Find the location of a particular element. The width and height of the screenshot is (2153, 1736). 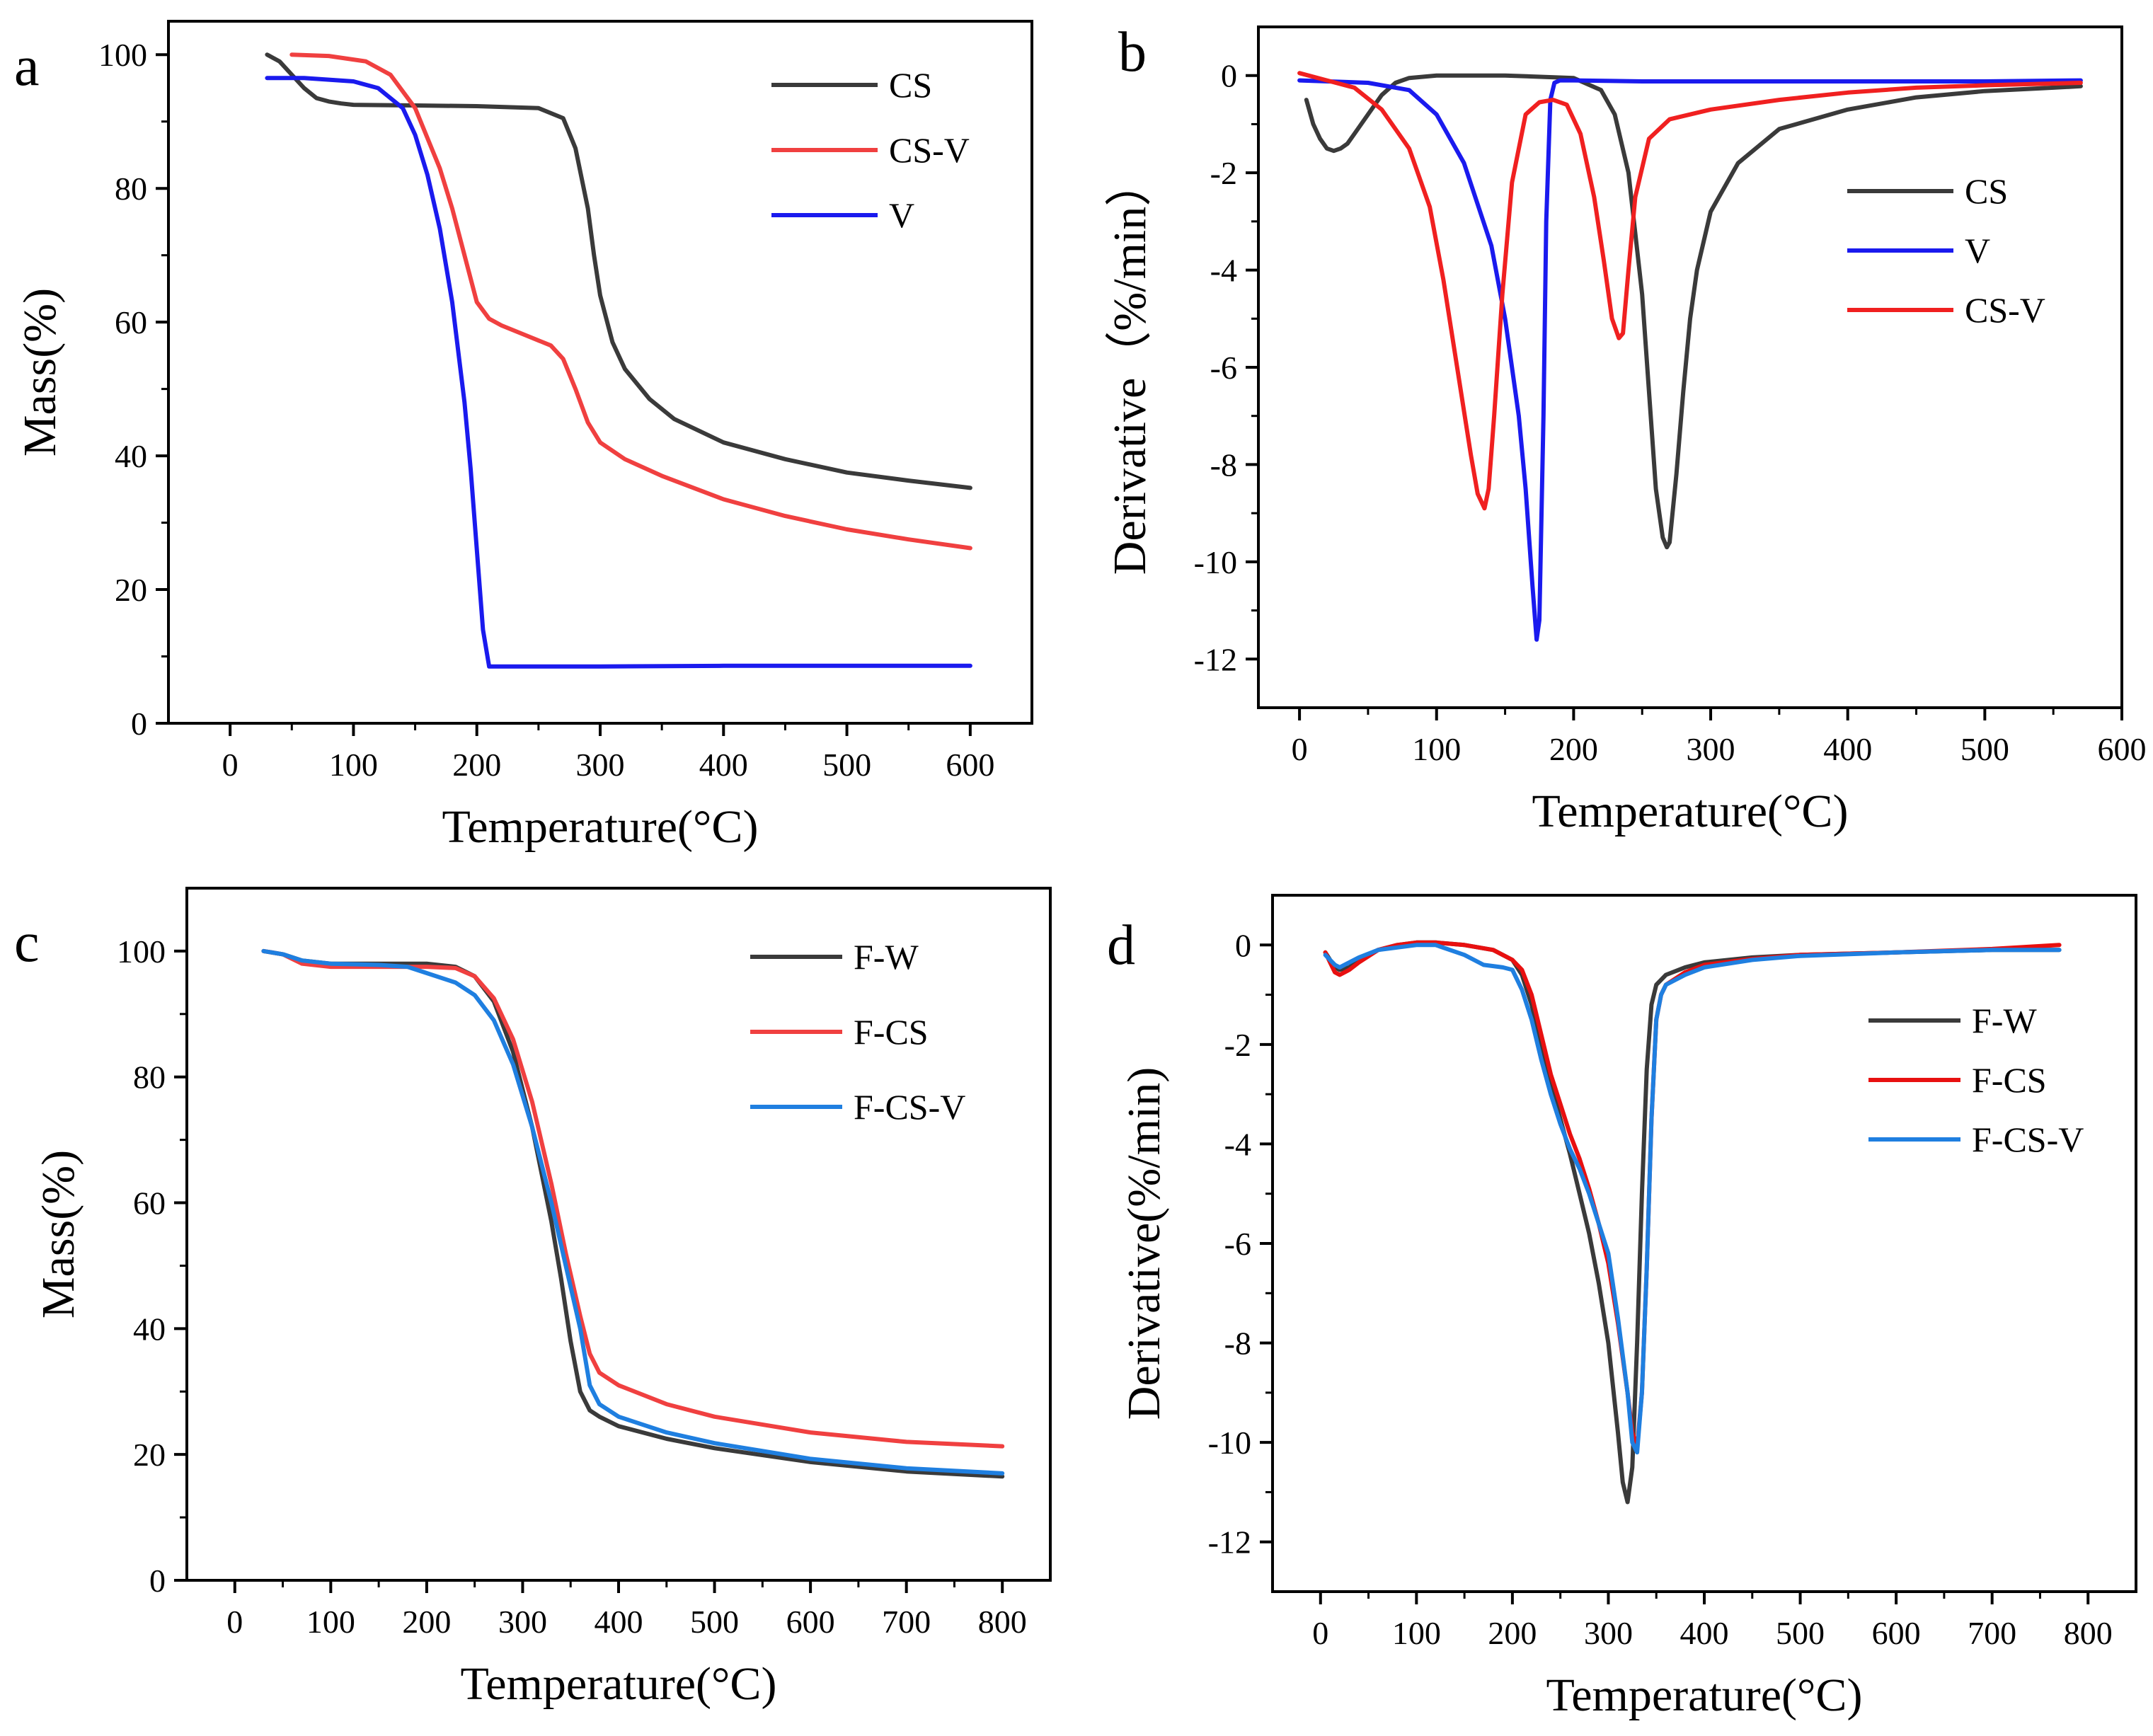

panel-label-d: d is located at coordinates (1121, 946).